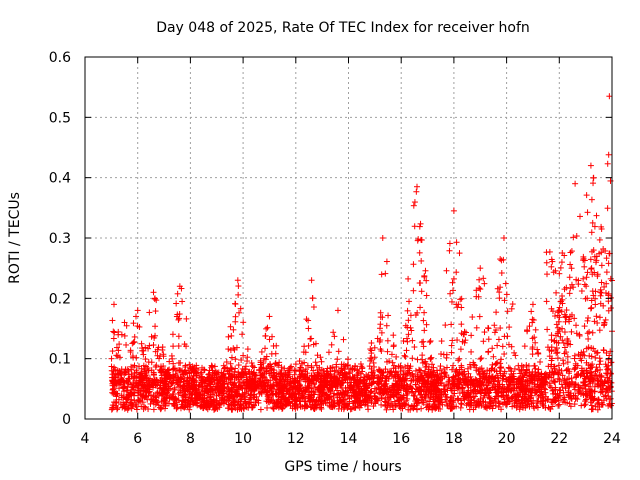 The width and height of the screenshot is (640, 480). Describe the element at coordinates (190, 439) in the screenshot. I see `x-tick-label: 8` at that location.